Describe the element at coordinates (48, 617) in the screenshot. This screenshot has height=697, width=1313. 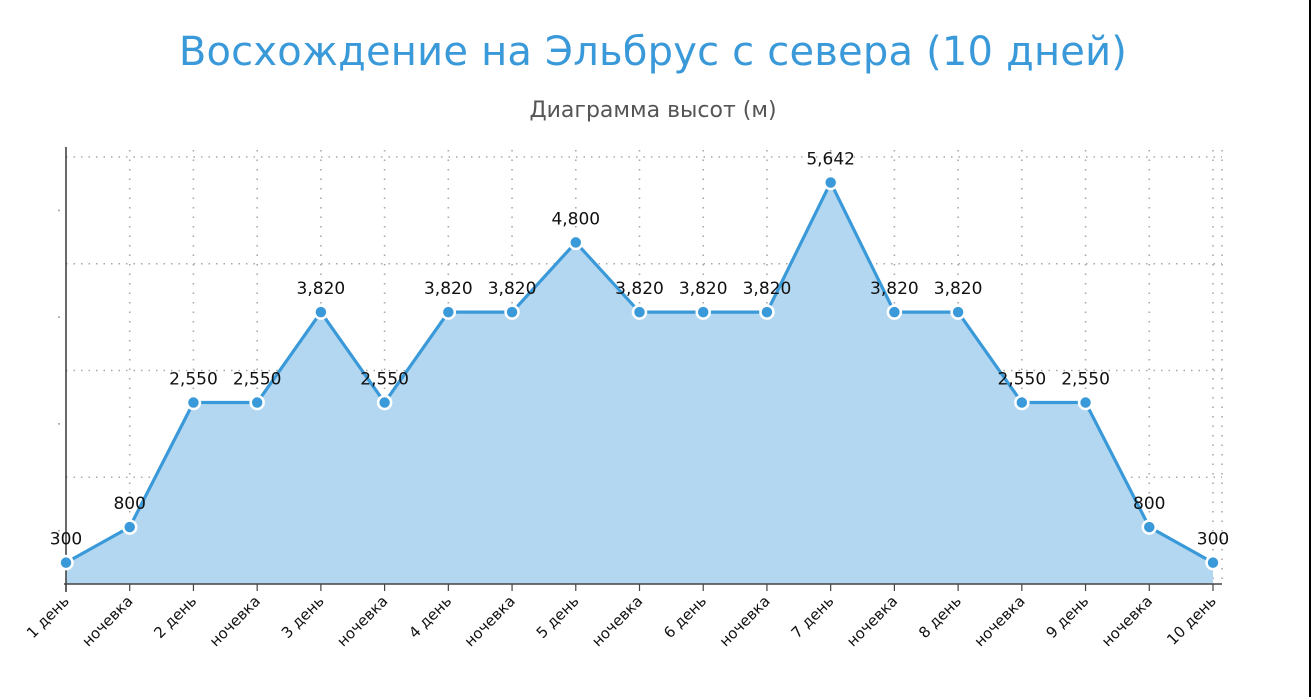
I see `x-tick-label: 1 день` at that location.